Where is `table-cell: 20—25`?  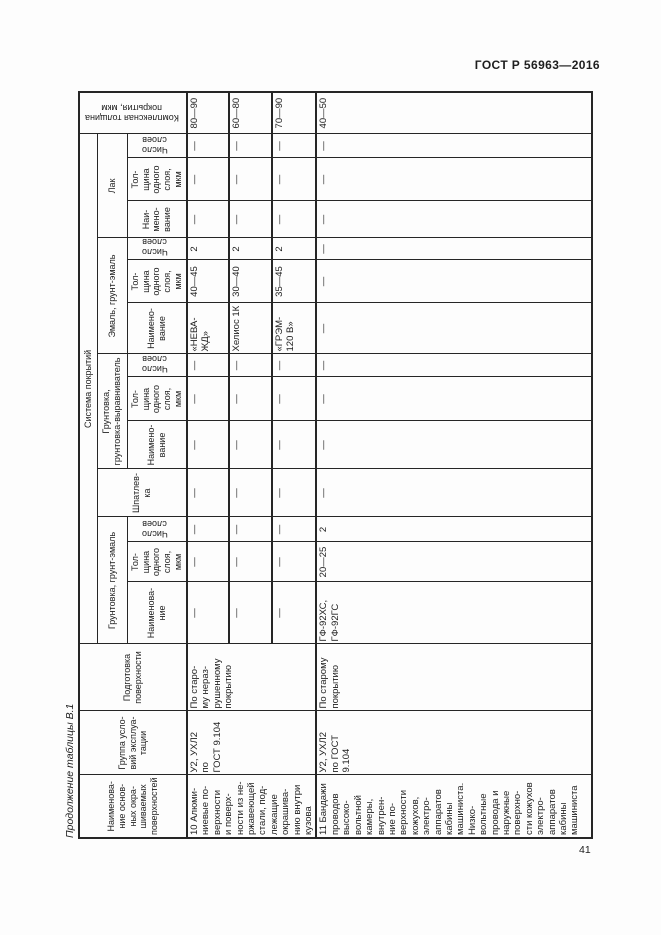
table-cell: 20—25 is located at coordinates (454, 562).